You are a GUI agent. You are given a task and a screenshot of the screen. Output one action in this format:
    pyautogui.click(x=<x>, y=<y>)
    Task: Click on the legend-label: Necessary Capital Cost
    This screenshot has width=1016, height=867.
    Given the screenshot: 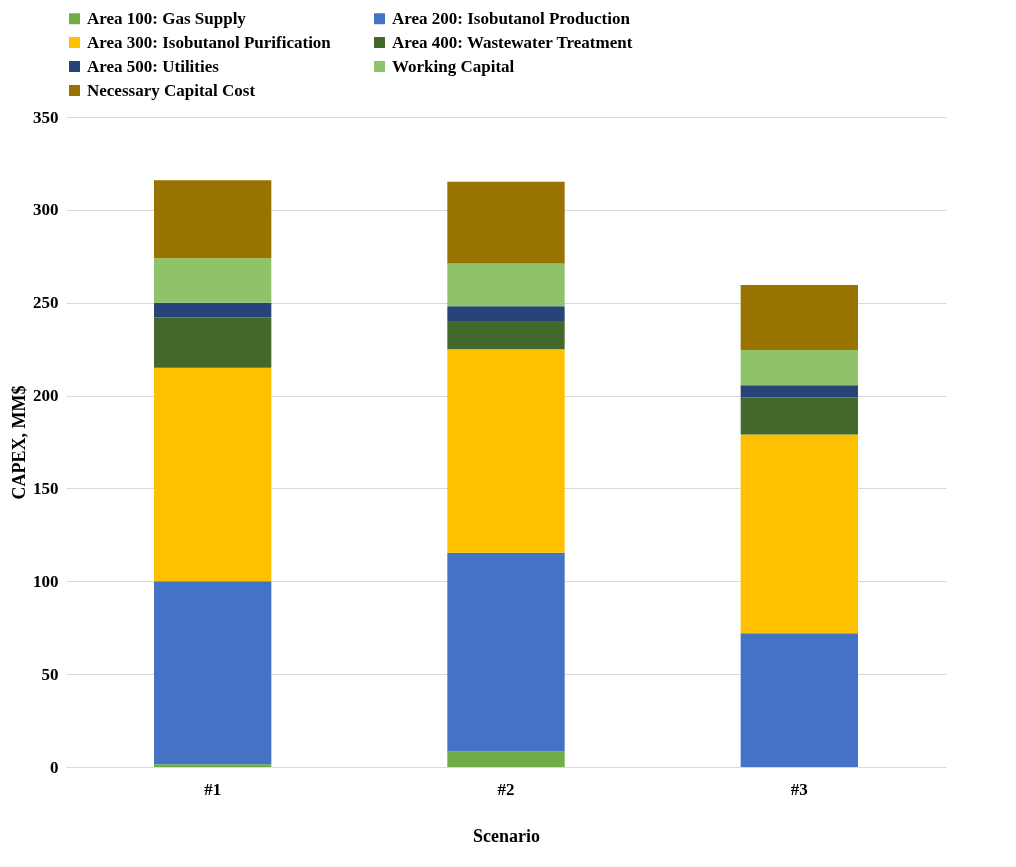 What is the action you would take?
    pyautogui.click(x=171, y=90)
    